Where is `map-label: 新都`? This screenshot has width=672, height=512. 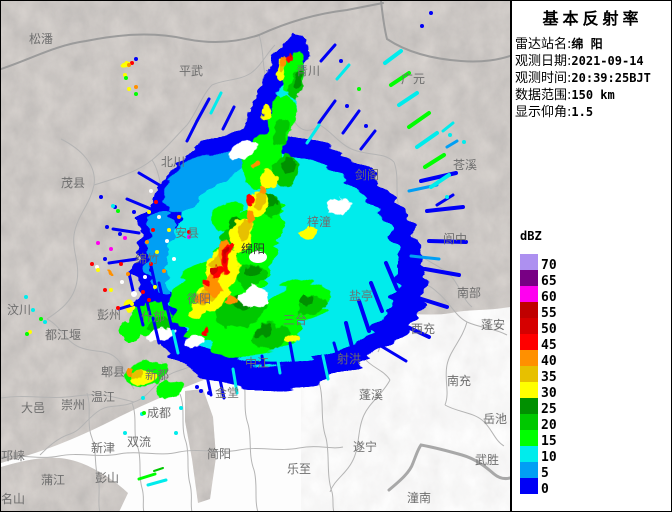
map-label: 新都 is located at coordinates (157, 375).